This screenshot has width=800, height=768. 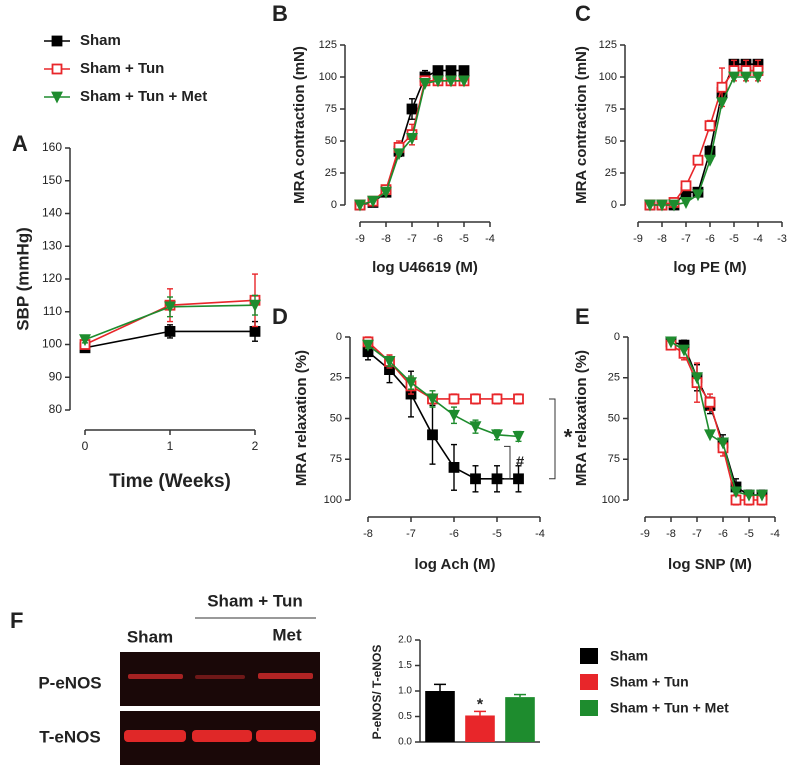 I want to click on x-axis-label: log PE (M), so click(x=709, y=267).